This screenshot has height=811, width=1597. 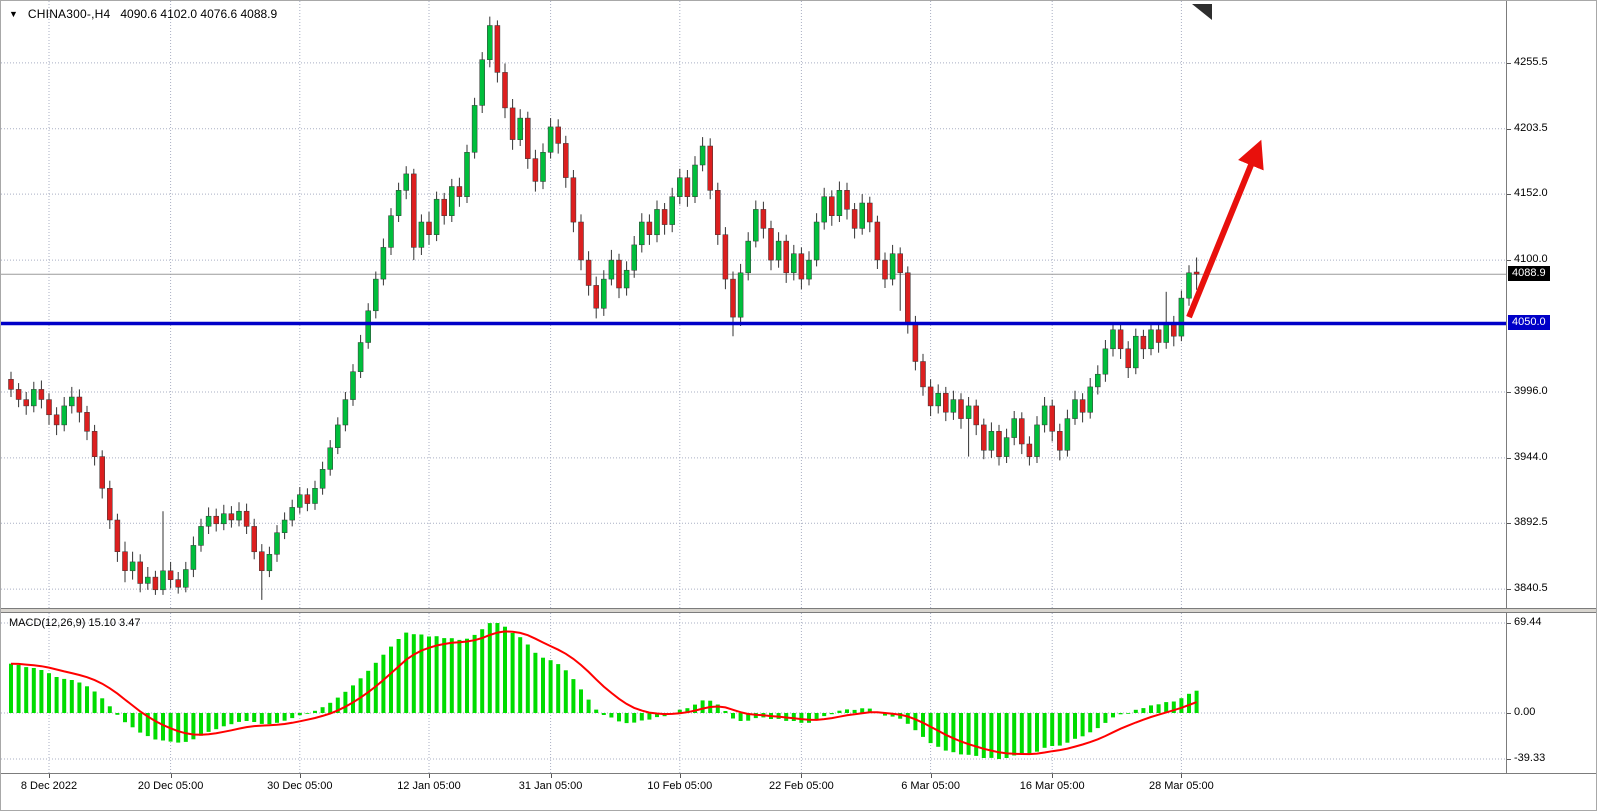 I want to click on macd-axis-label: 69.44, so click(x=1528, y=622).